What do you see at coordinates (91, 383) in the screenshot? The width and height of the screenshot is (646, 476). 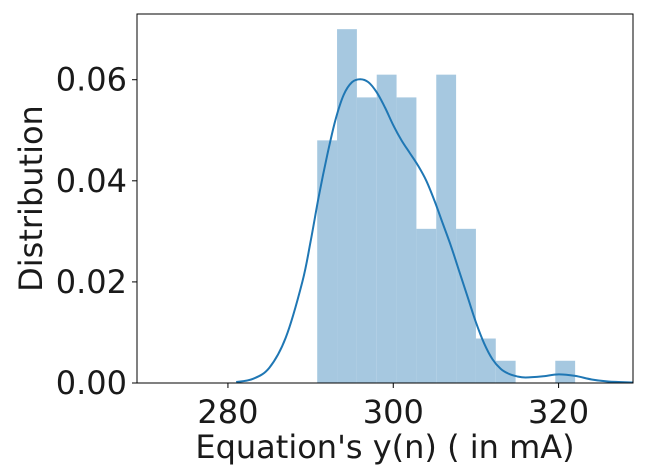 I see `y-tick-label: 0.00` at bounding box center [91, 383].